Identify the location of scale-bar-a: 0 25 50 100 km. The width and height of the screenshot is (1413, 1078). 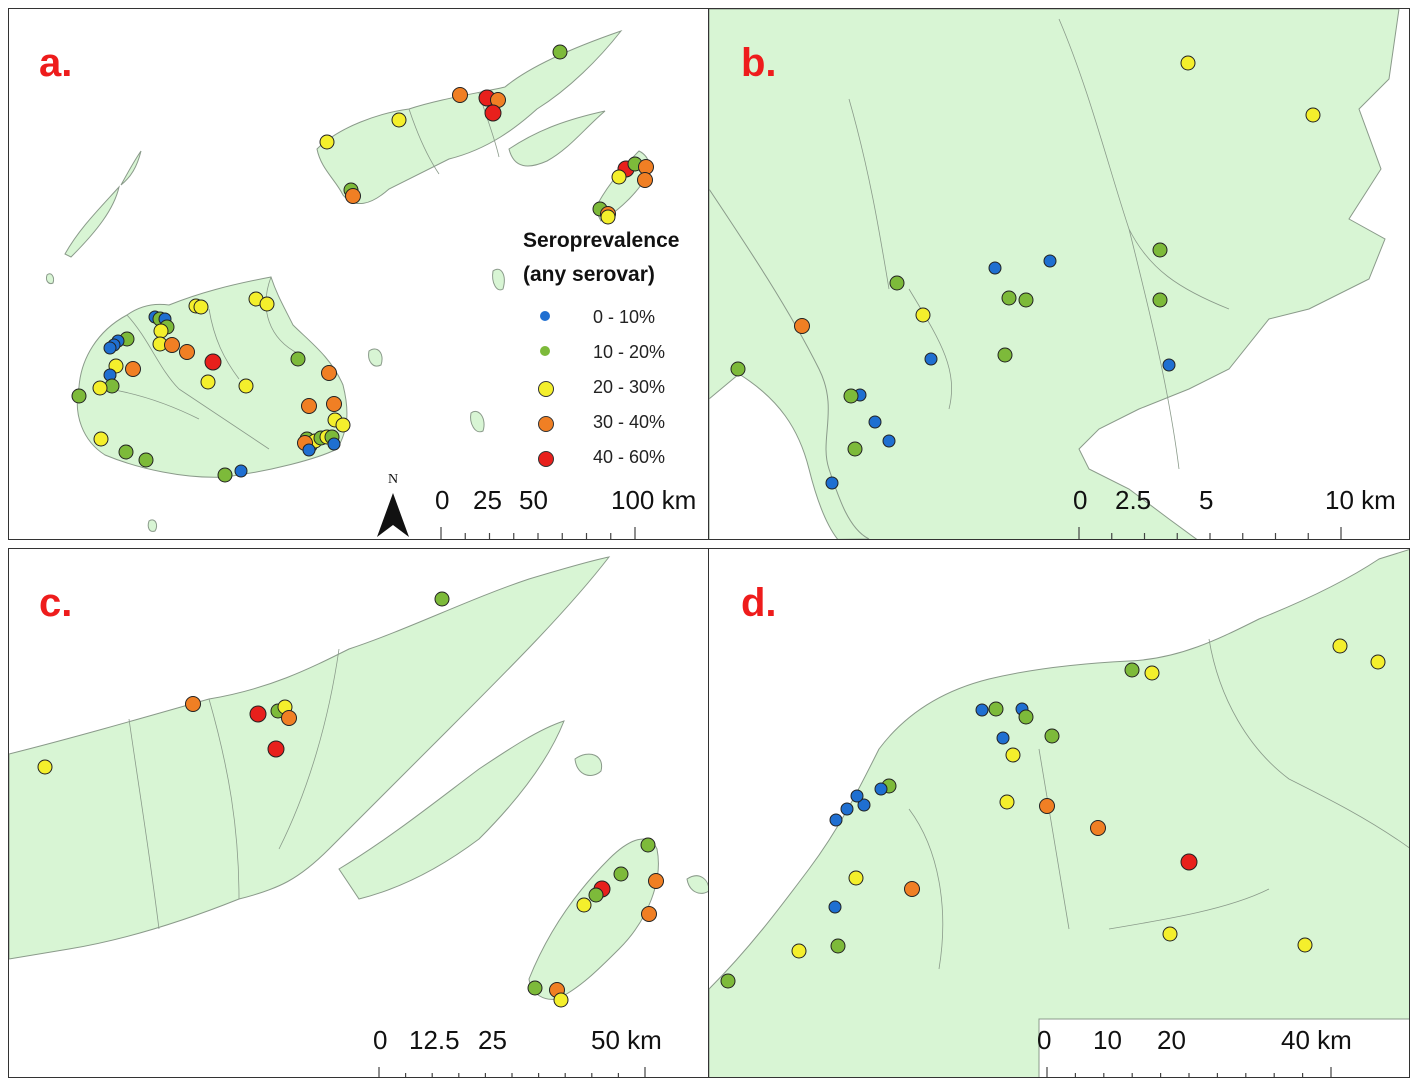
(568, 509).